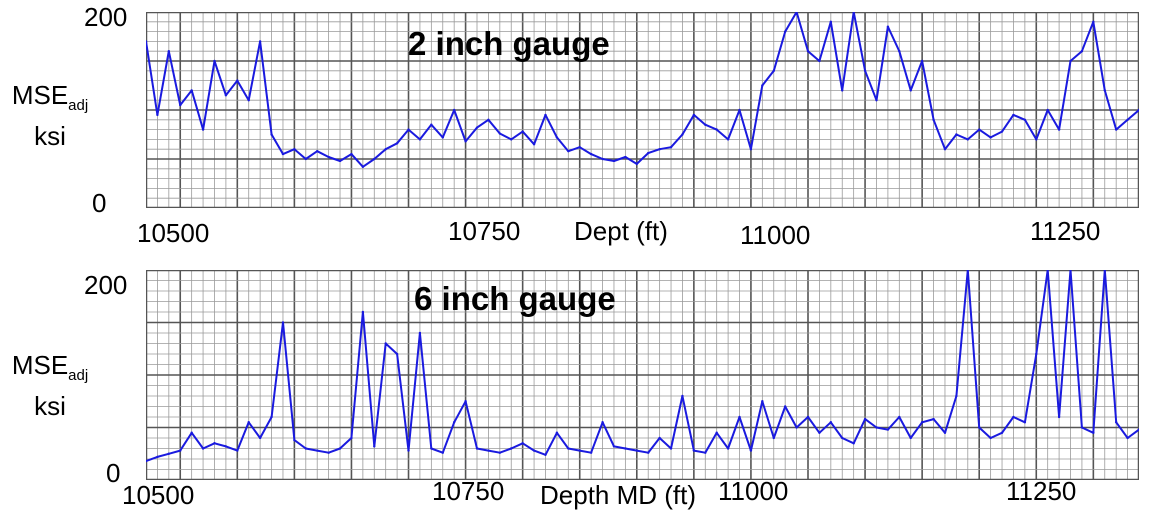 The height and width of the screenshot is (516, 1157). What do you see at coordinates (50, 136) in the screenshot?
I see `y-axis-unit: ksi` at bounding box center [50, 136].